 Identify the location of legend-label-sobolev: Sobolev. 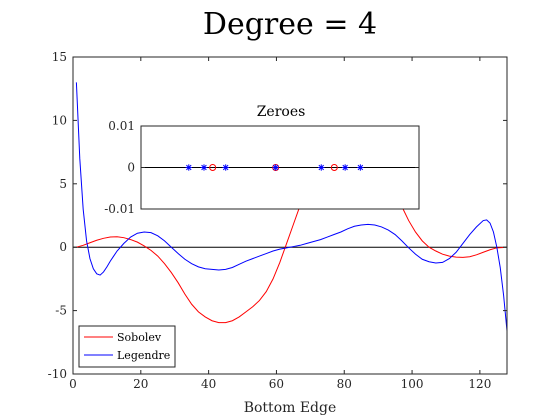
(139, 337).